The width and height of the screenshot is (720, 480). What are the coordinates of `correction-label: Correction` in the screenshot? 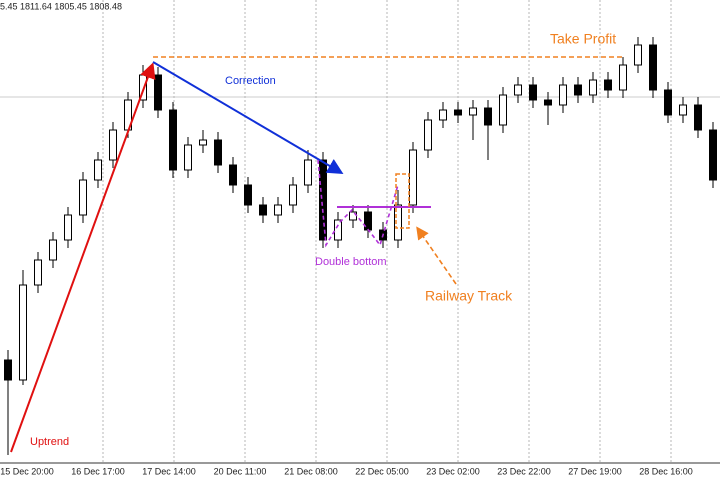 It's located at (250, 81).